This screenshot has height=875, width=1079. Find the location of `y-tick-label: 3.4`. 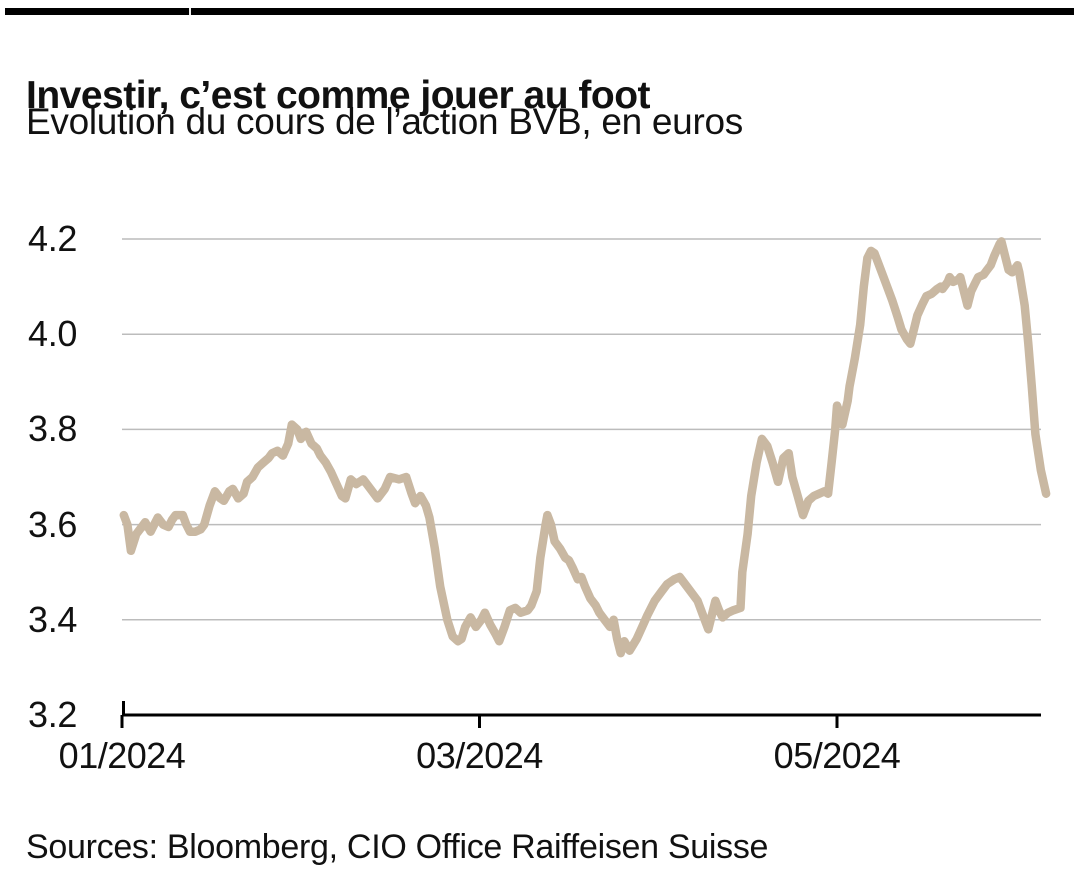

y-tick-label: 3.4 is located at coordinates (53, 619).